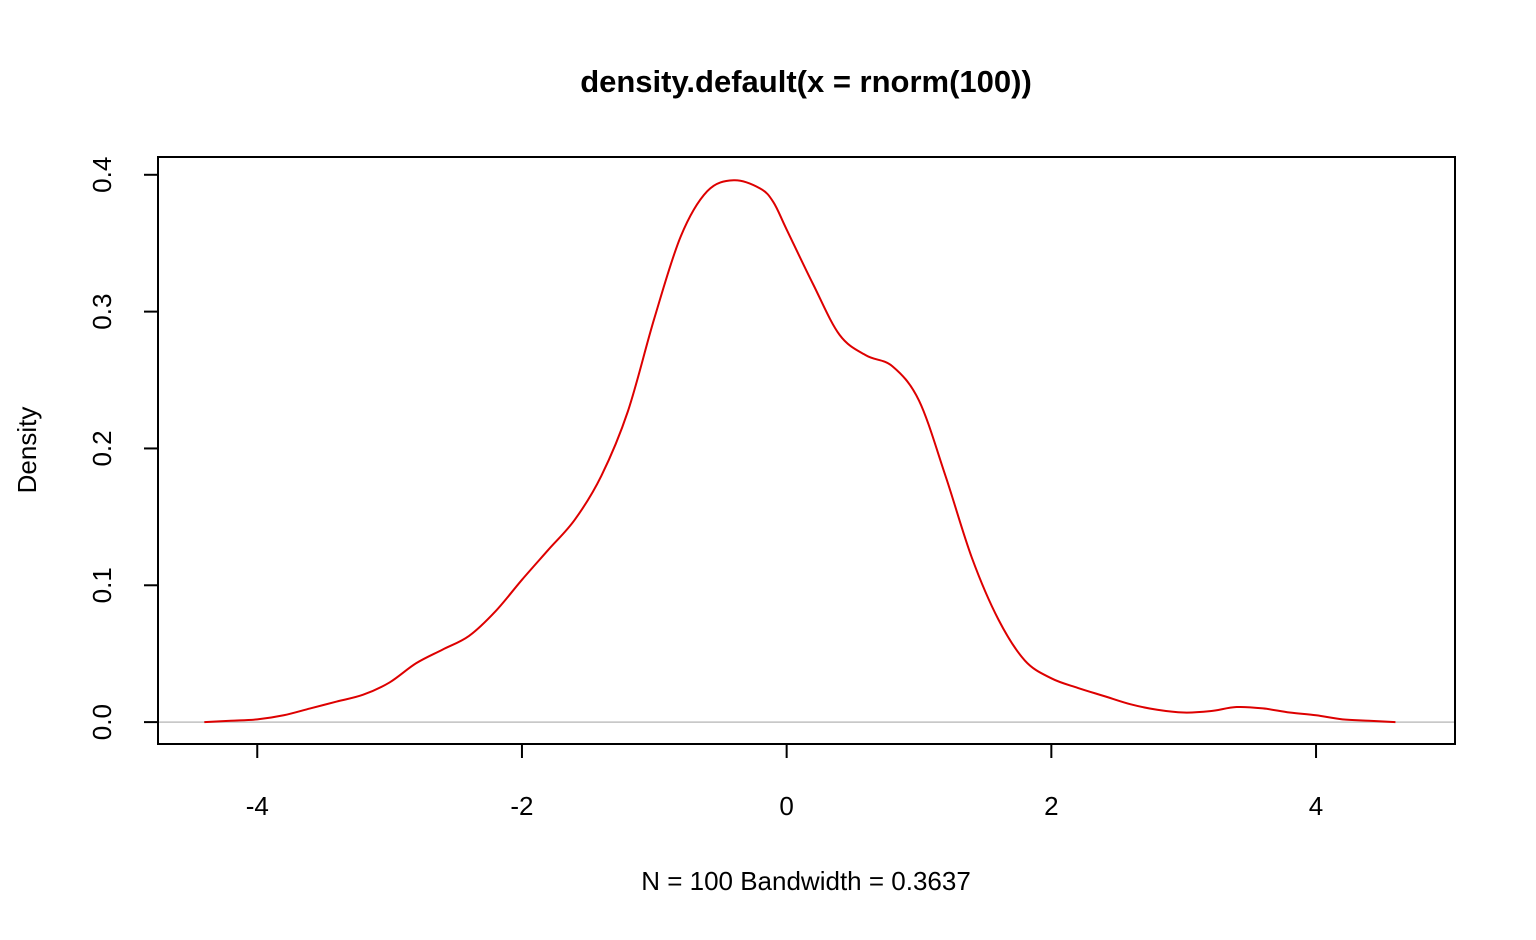 The image size is (1536, 940). Describe the element at coordinates (784, 782) in the screenshot. I see `x-axis: -4 -2 0 2 4` at that location.